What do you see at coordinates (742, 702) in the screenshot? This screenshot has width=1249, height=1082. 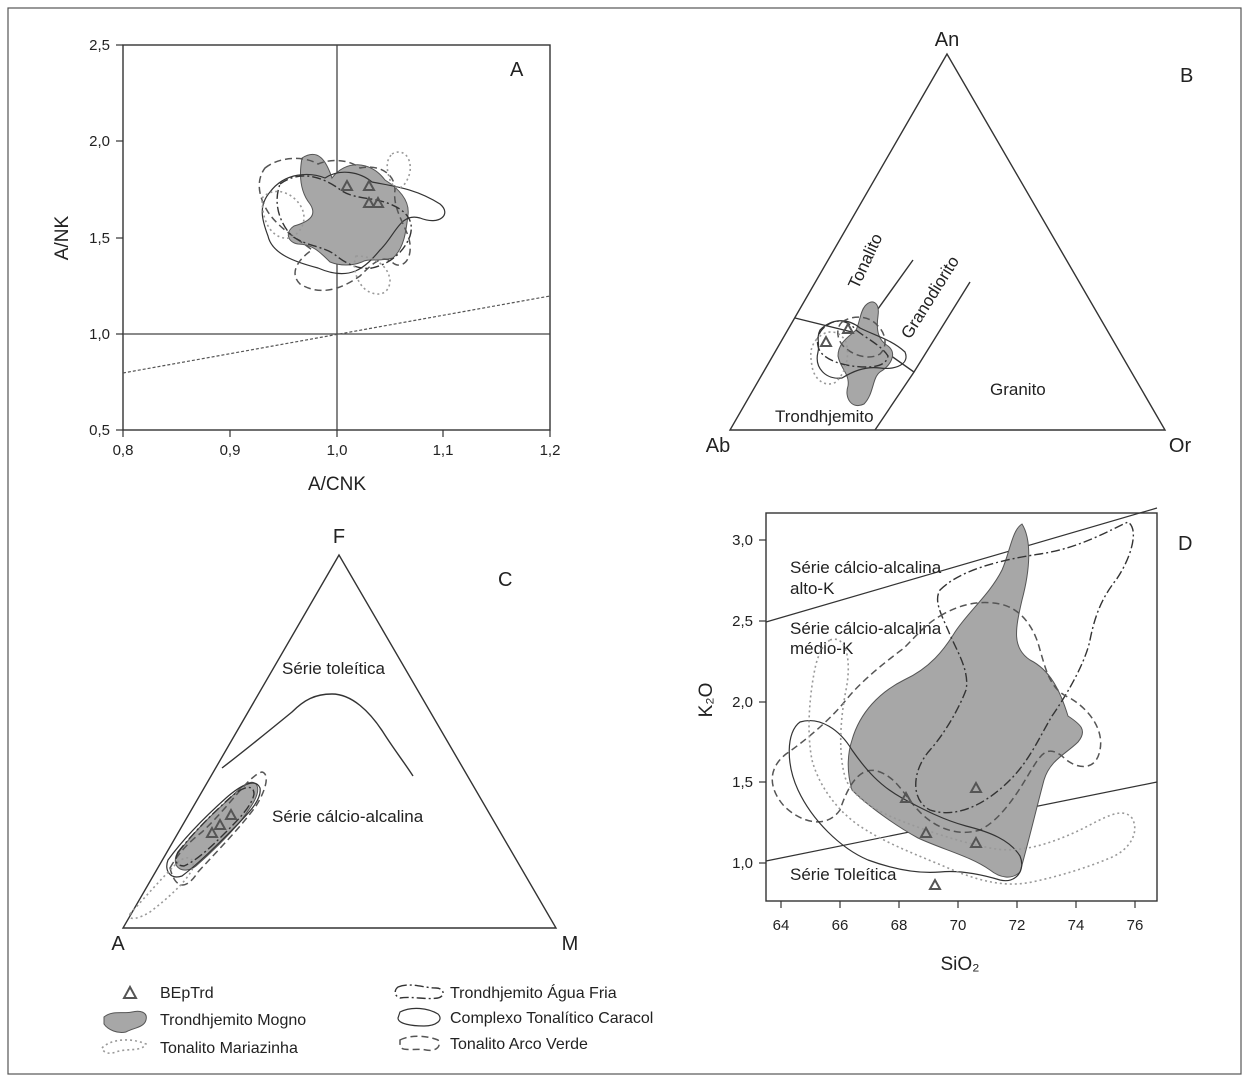 I see `panel-d-ytick-label: 2,0` at bounding box center [742, 702].